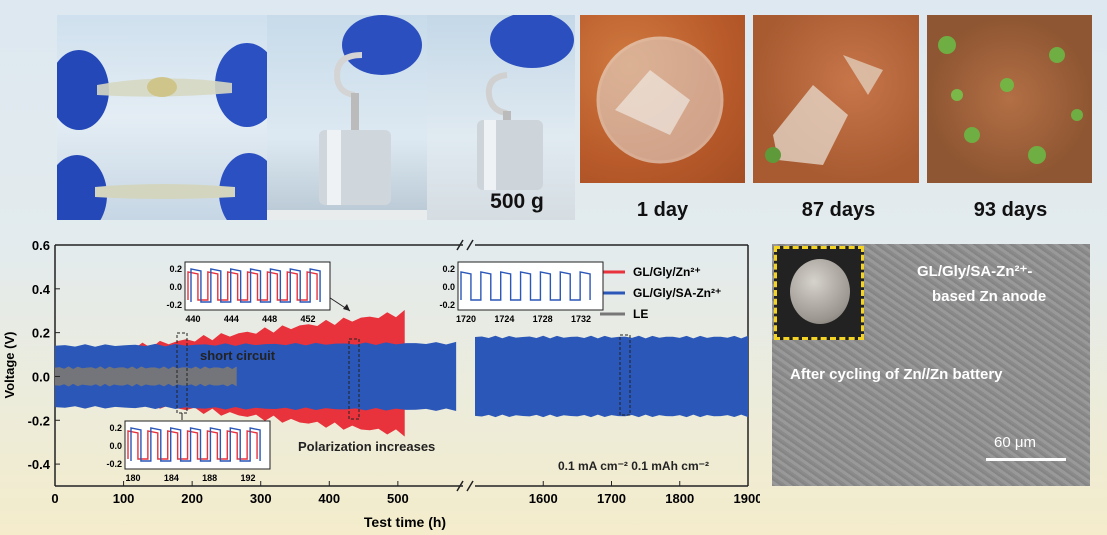 Image resolution: width=1107 pixels, height=535 pixels. What do you see at coordinates (209, 478) in the screenshot?
I see `inset-x-tick: 188` at bounding box center [209, 478].